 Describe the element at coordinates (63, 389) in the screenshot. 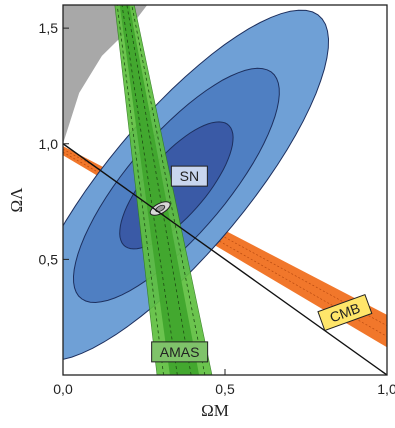

I see `x-tick-label: 0,0` at that location.